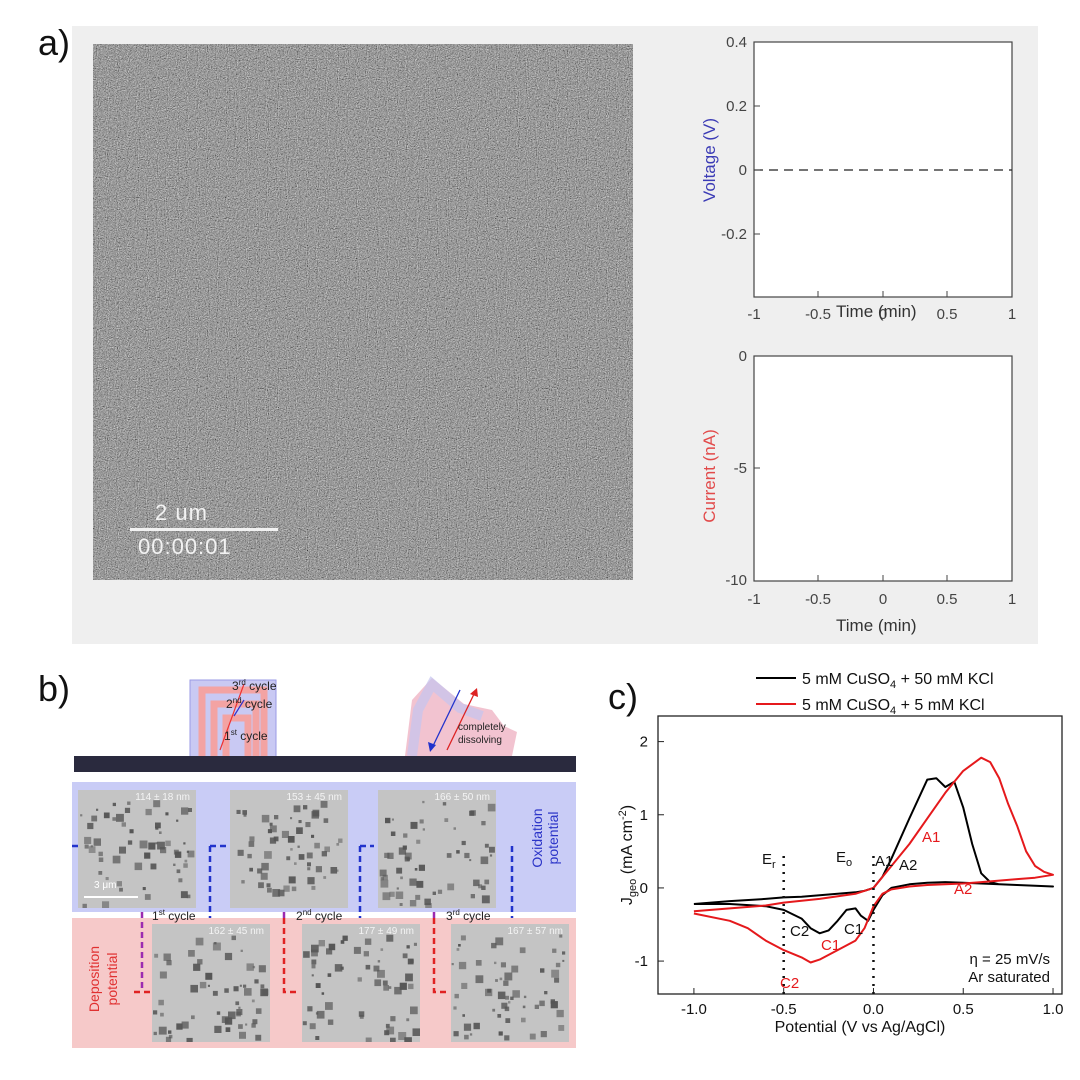  What do you see at coordinates (876, 311) in the screenshot?
I see `voltage-xlabel: Time (min)` at bounding box center [876, 311].